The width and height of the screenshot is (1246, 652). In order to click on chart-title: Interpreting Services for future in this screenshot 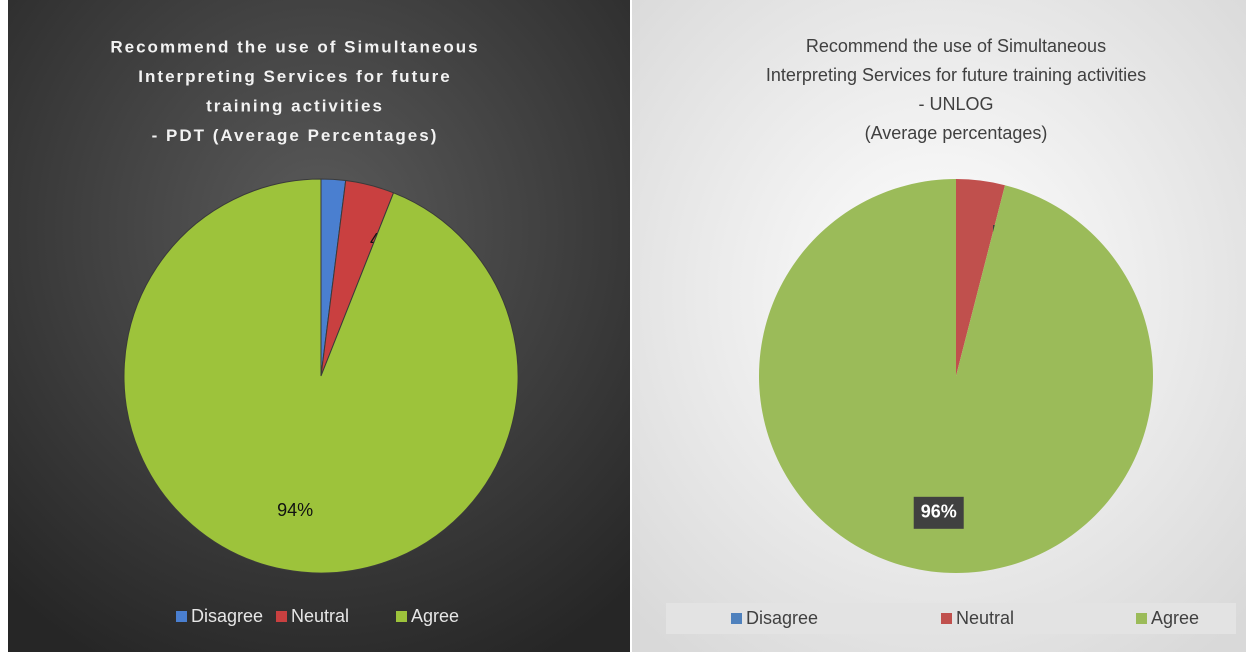, I will do `click(294, 76)`.